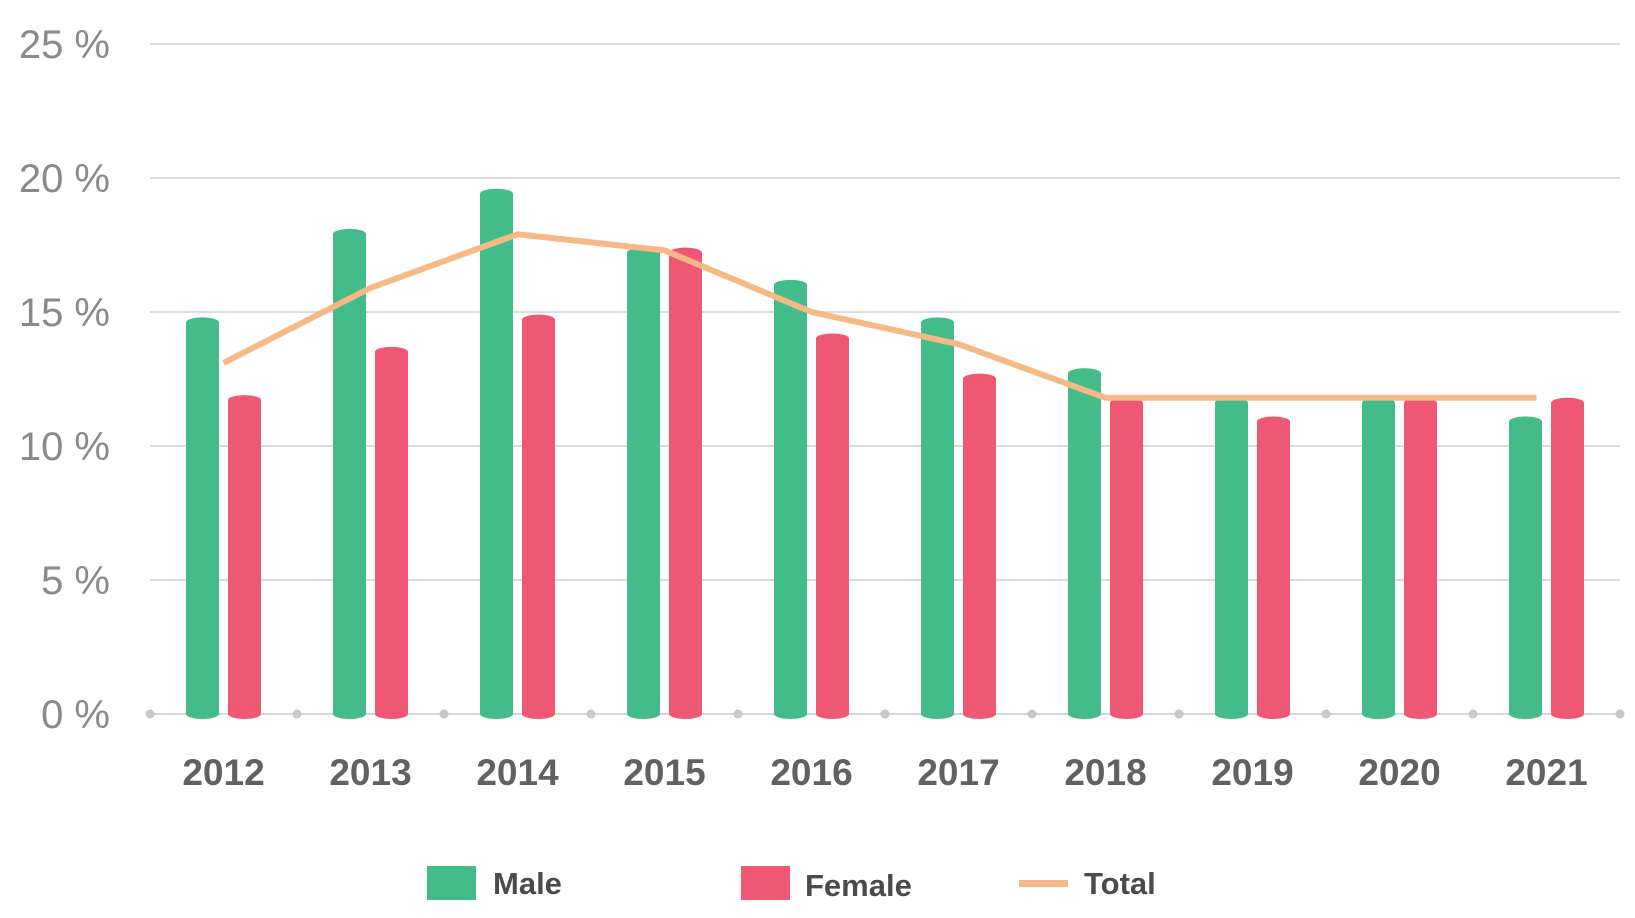  Describe the element at coordinates (664, 772) in the screenshot. I see `x-tick-label: 2015` at that location.